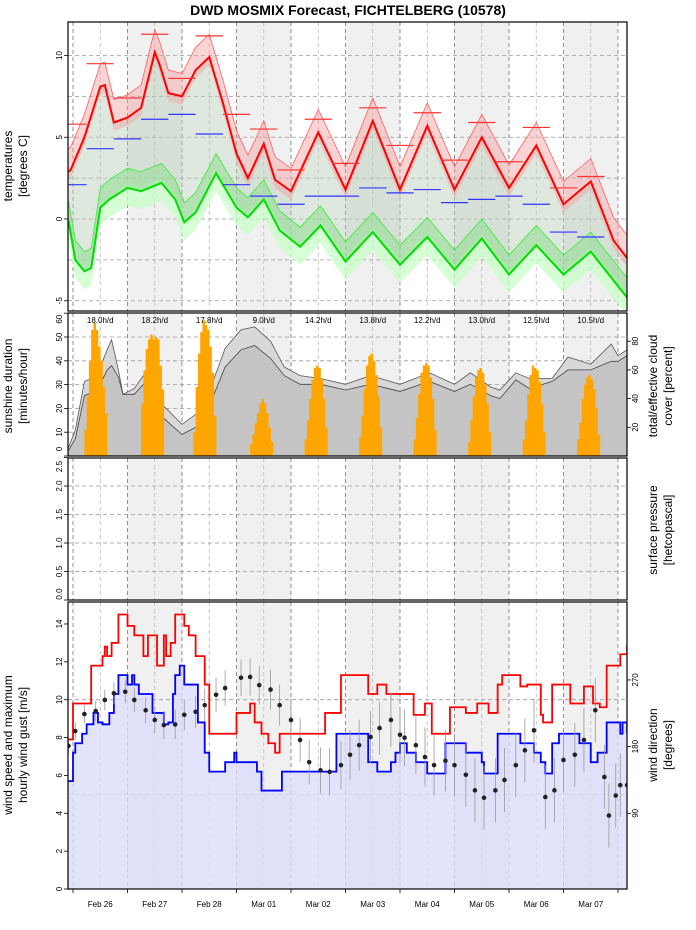 This screenshot has width=696, height=930. I want to click on sunshine-plot, so click(347, 388).